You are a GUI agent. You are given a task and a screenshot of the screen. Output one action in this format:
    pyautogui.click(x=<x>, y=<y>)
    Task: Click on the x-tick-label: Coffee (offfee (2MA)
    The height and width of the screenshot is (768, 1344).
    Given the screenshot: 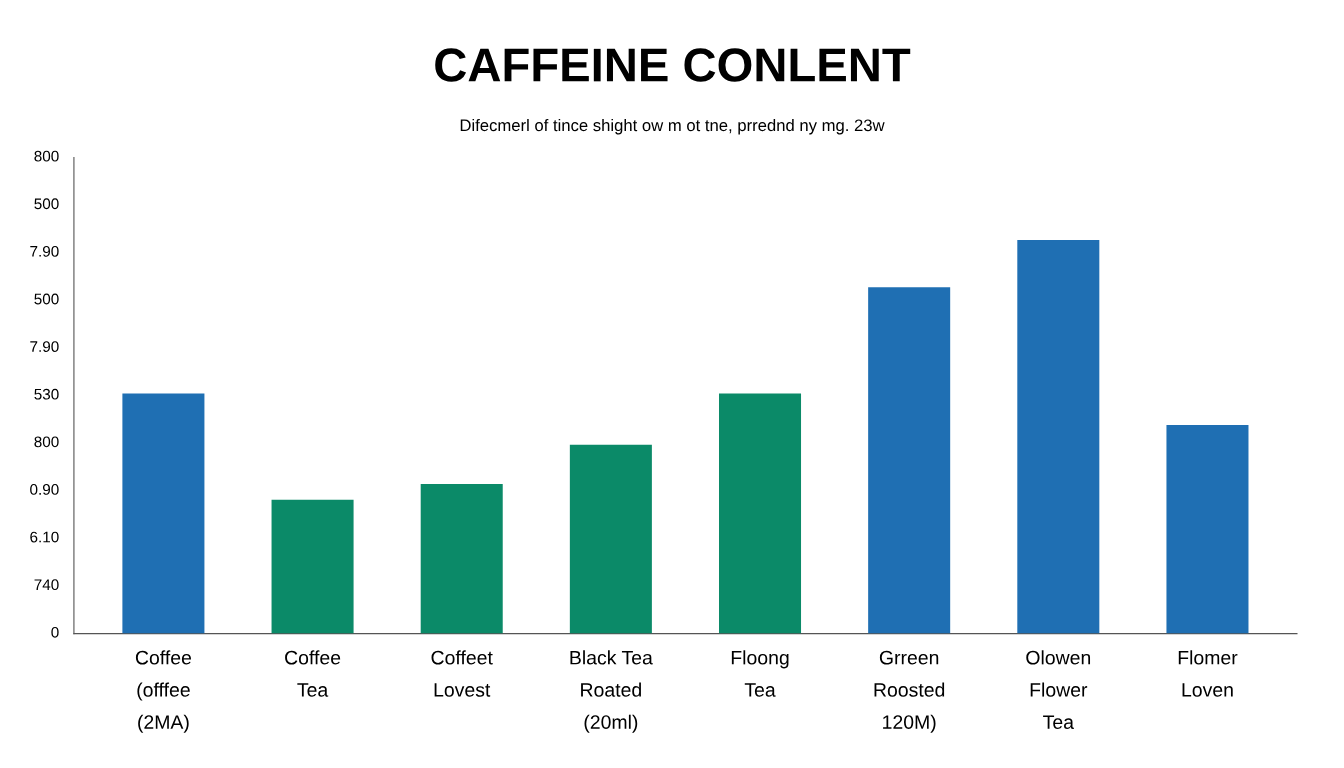 What is the action you would take?
    pyautogui.click(x=163, y=691)
    